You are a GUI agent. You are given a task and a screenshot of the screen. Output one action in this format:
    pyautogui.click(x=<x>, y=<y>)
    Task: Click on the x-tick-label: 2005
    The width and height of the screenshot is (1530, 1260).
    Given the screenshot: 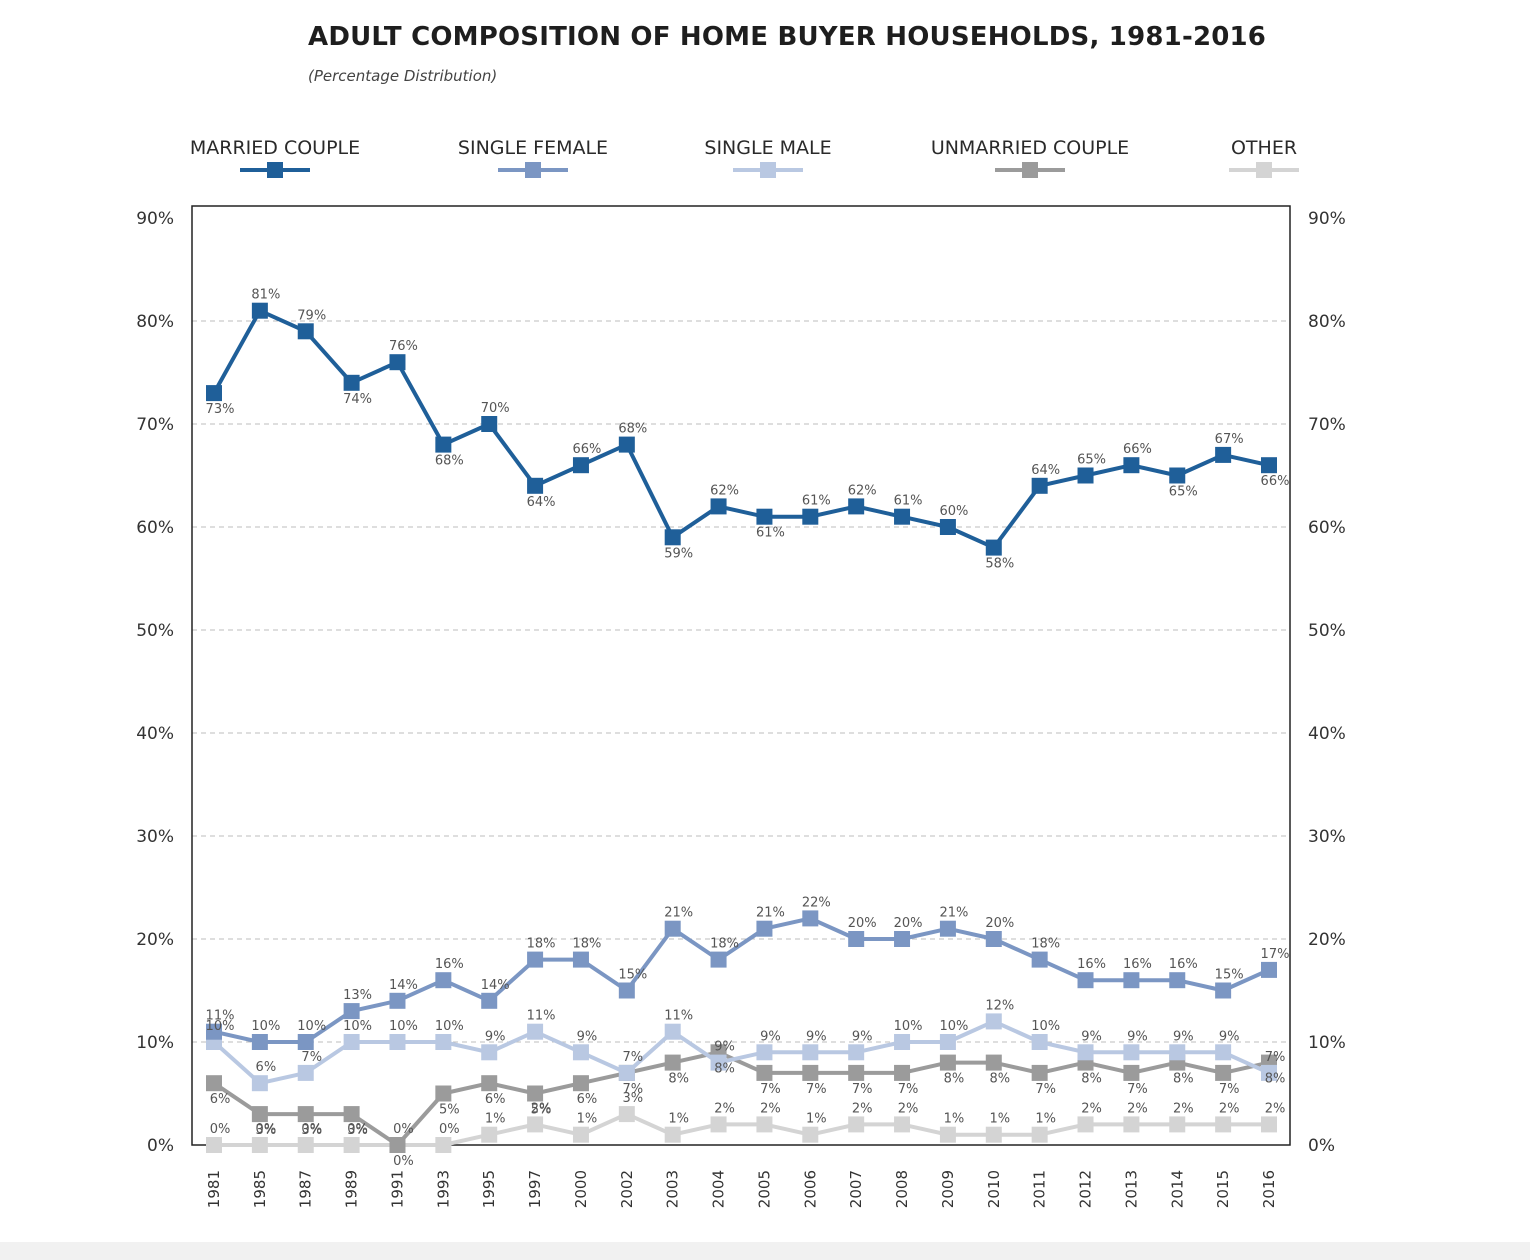 What is the action you would take?
    pyautogui.click(x=764, y=1189)
    